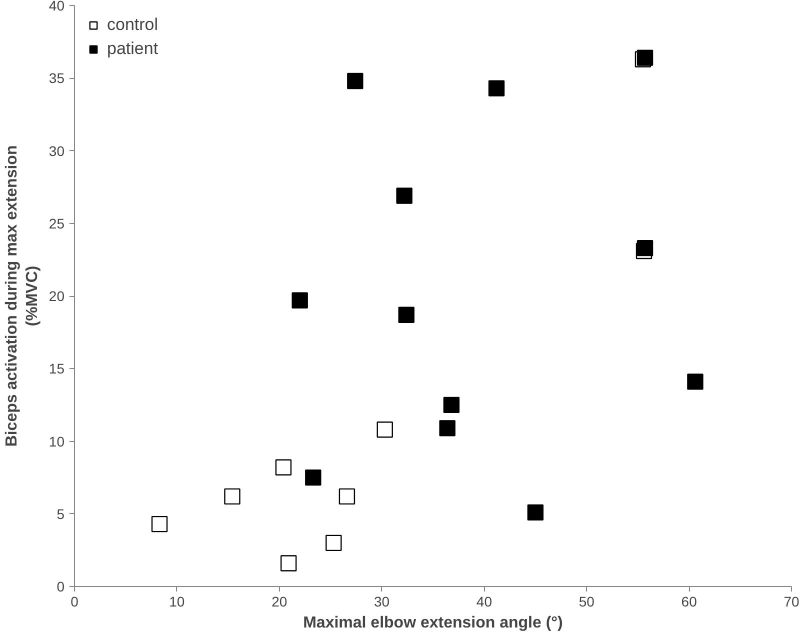 The image size is (811, 634). Describe the element at coordinates (689, 602) in the screenshot. I see `x-tick-label: 60` at that location.